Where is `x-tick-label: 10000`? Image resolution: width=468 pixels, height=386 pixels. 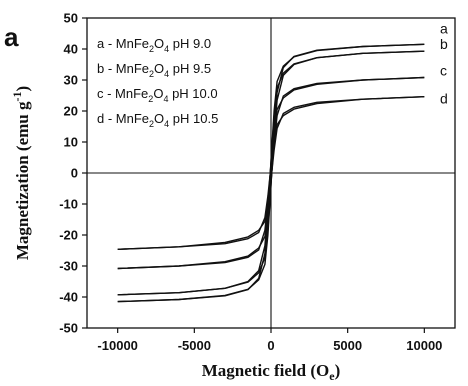 x-tick-label: 10000 is located at coordinates (424, 345).